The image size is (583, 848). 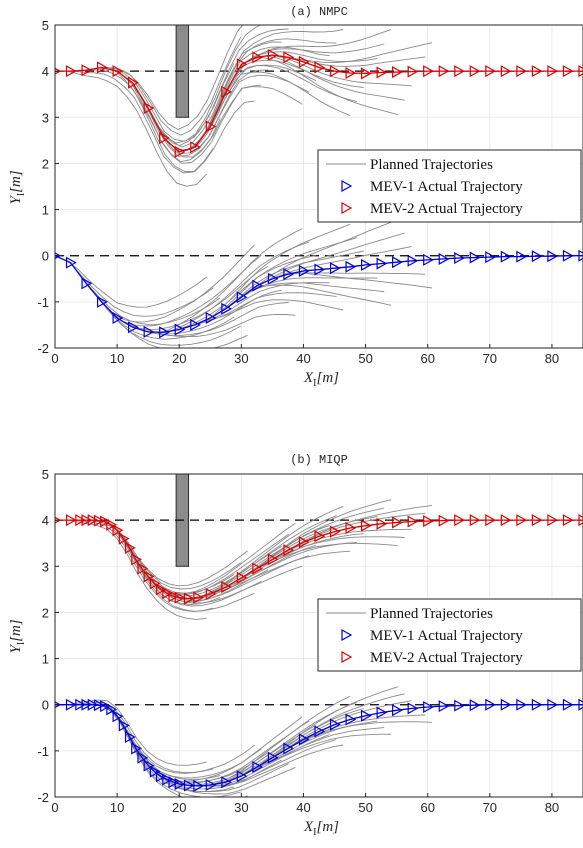 I want to click on y-tick-label: 2, so click(x=45, y=163).